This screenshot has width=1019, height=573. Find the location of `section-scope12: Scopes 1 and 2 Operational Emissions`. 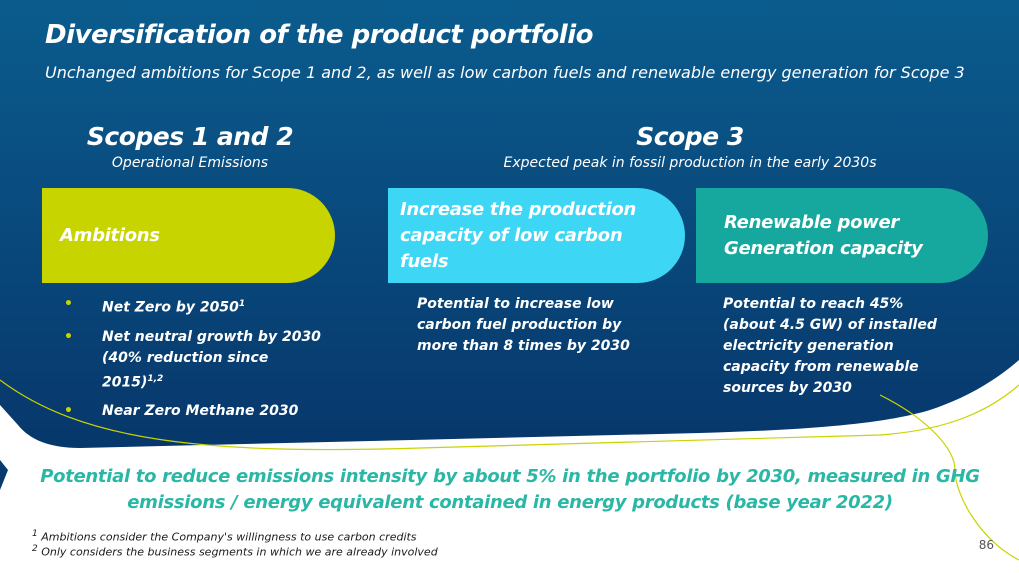

section-scope12: Scopes 1 and 2 Operational Emissions is located at coordinates (190, 147).